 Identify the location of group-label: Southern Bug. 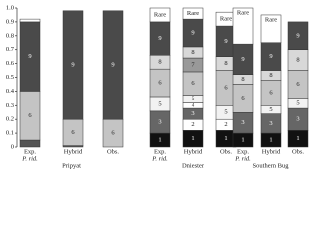
(271, 165).